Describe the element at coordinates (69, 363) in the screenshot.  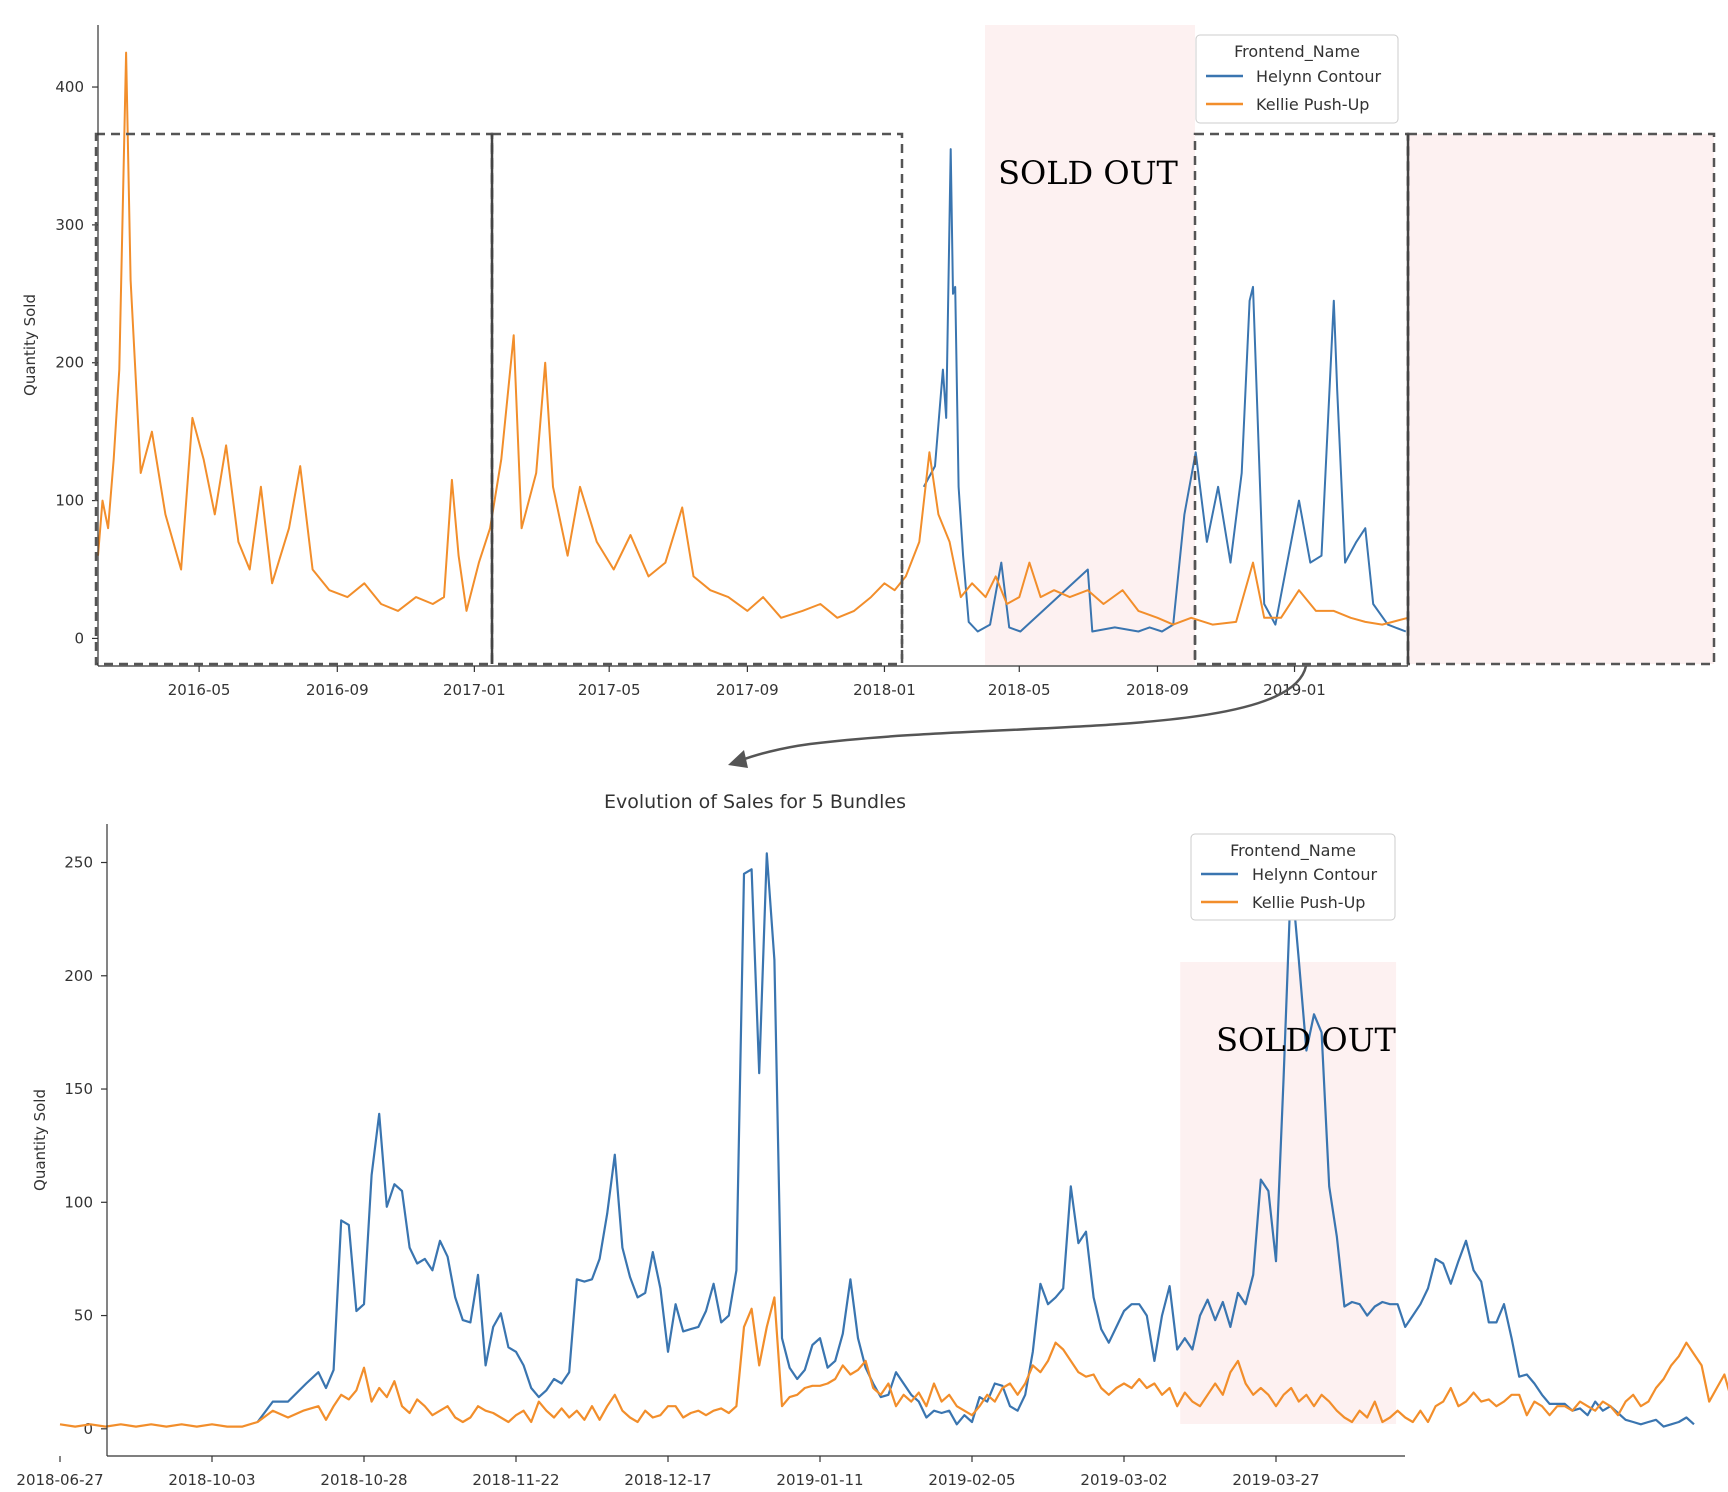
I see `top-y-tick-label: 200` at that location.